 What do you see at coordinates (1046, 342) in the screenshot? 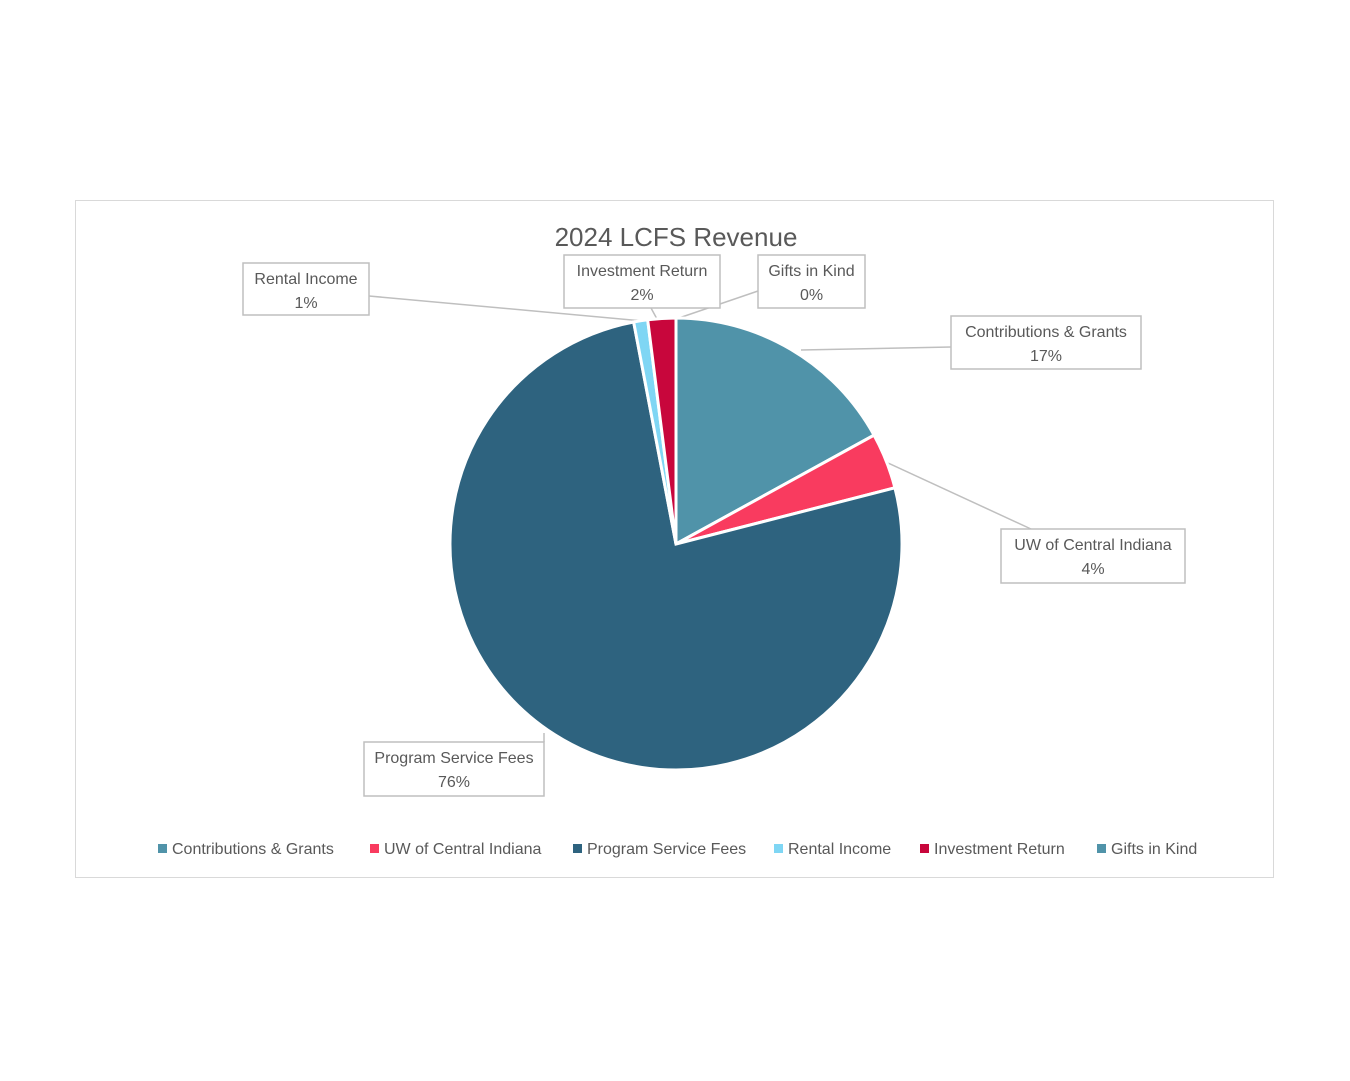
I see `data-label-box-contributions-grants` at bounding box center [1046, 342].